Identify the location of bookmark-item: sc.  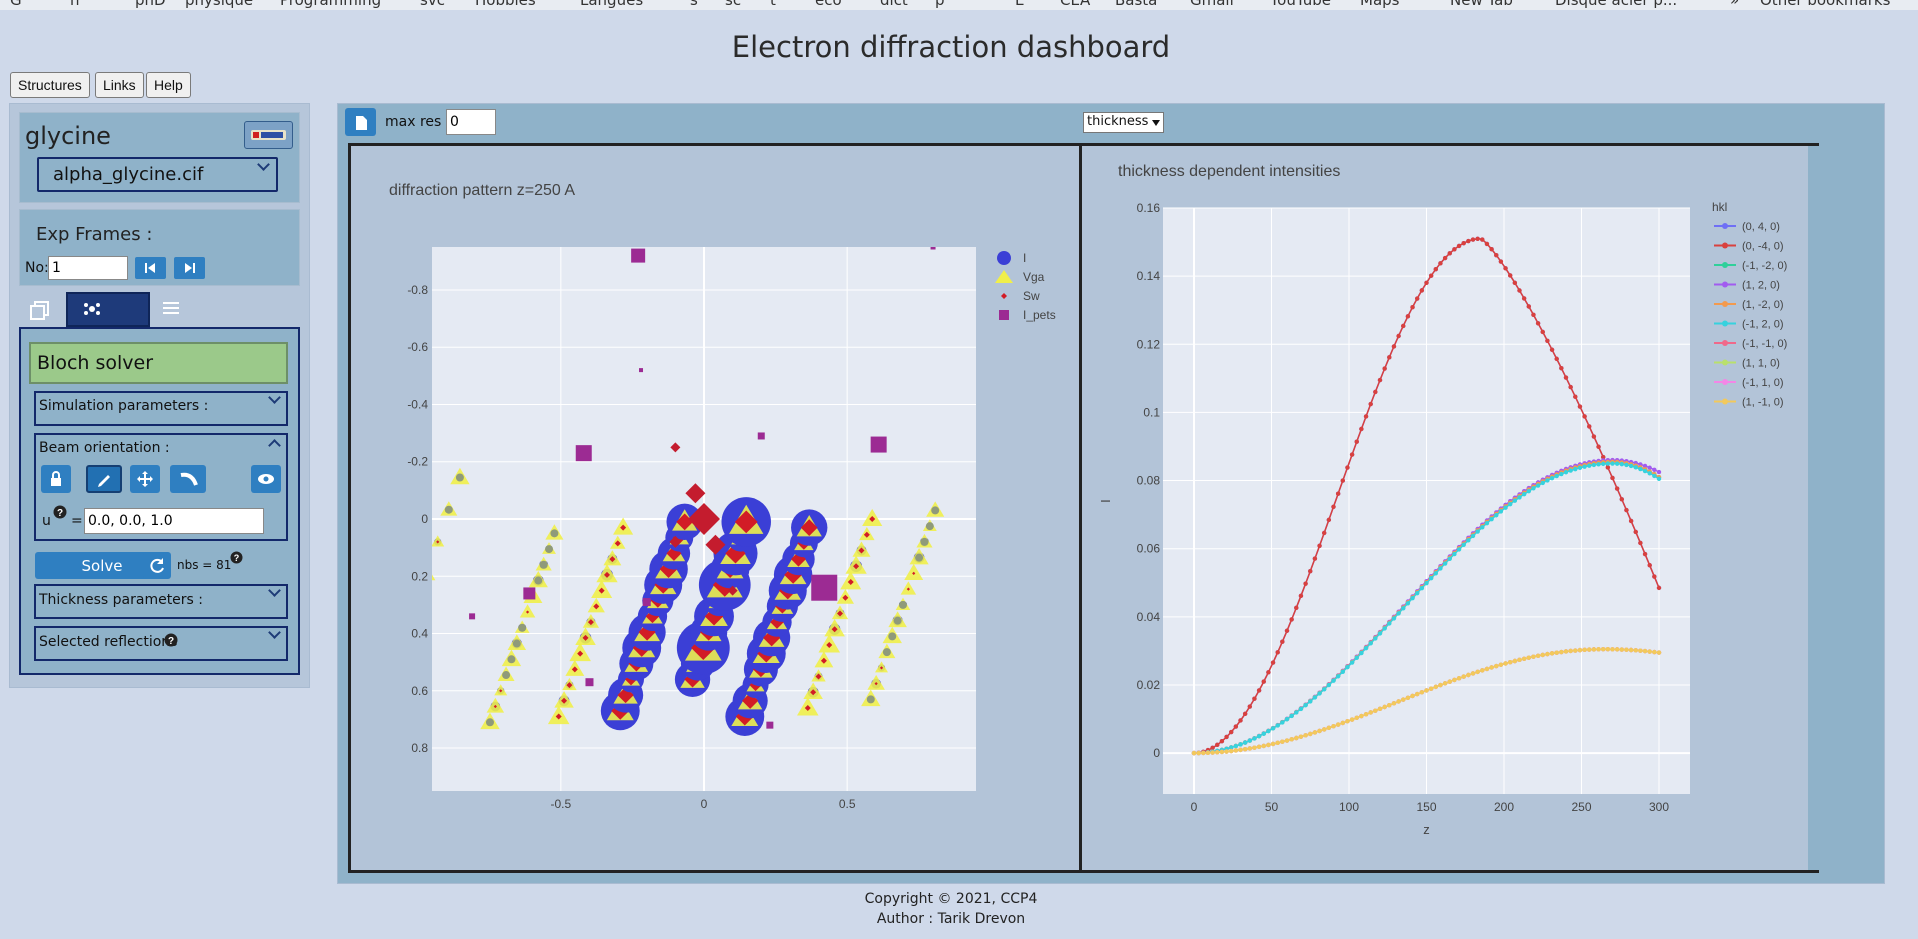
(733, 4).